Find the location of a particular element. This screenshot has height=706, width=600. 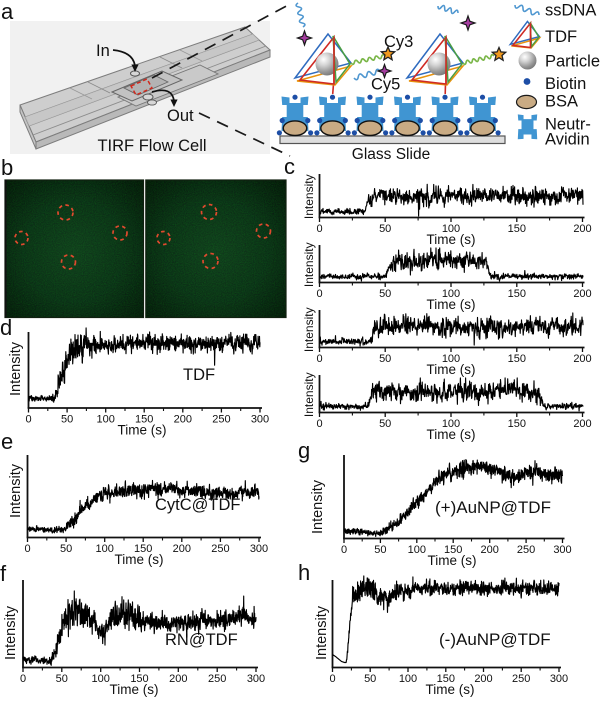

svg-text: (-)AuNP@TDF is located at coordinates (495, 639).